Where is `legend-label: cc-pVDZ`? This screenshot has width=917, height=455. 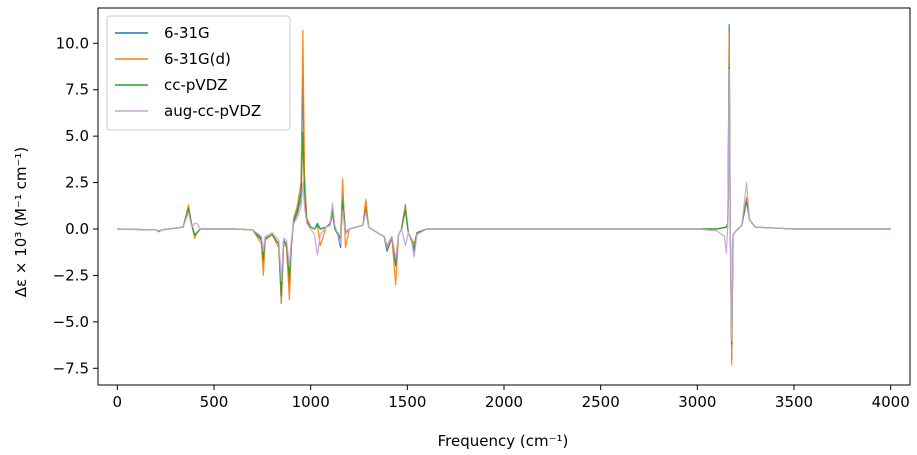
legend-label: cc-pVDZ is located at coordinates (196, 85).